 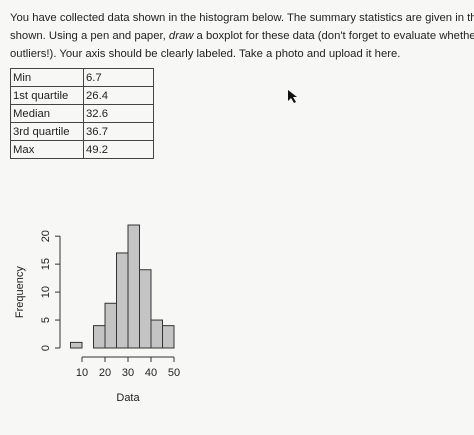 I want to click on table-row: 1st quartile 26.4, so click(x=82, y=95).